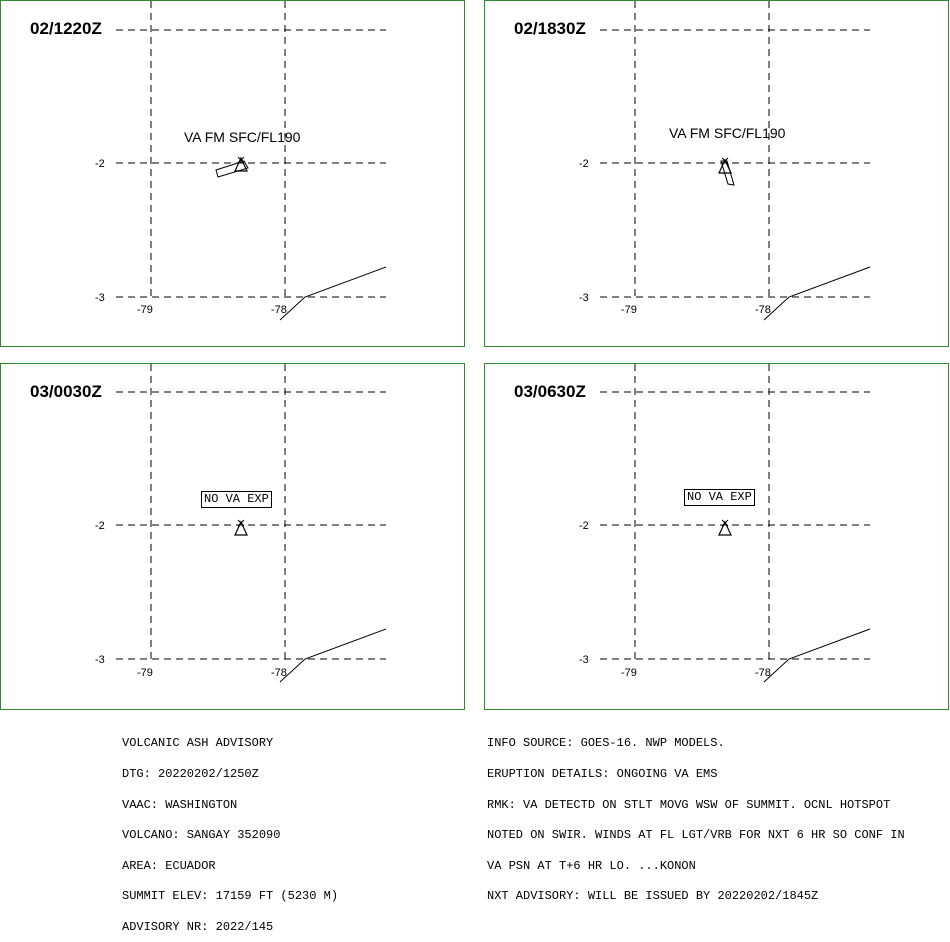 This screenshot has height=942, width=950. Describe the element at coordinates (66, 391) in the screenshot. I see `panel-time-label: 03/0030Z` at that location.